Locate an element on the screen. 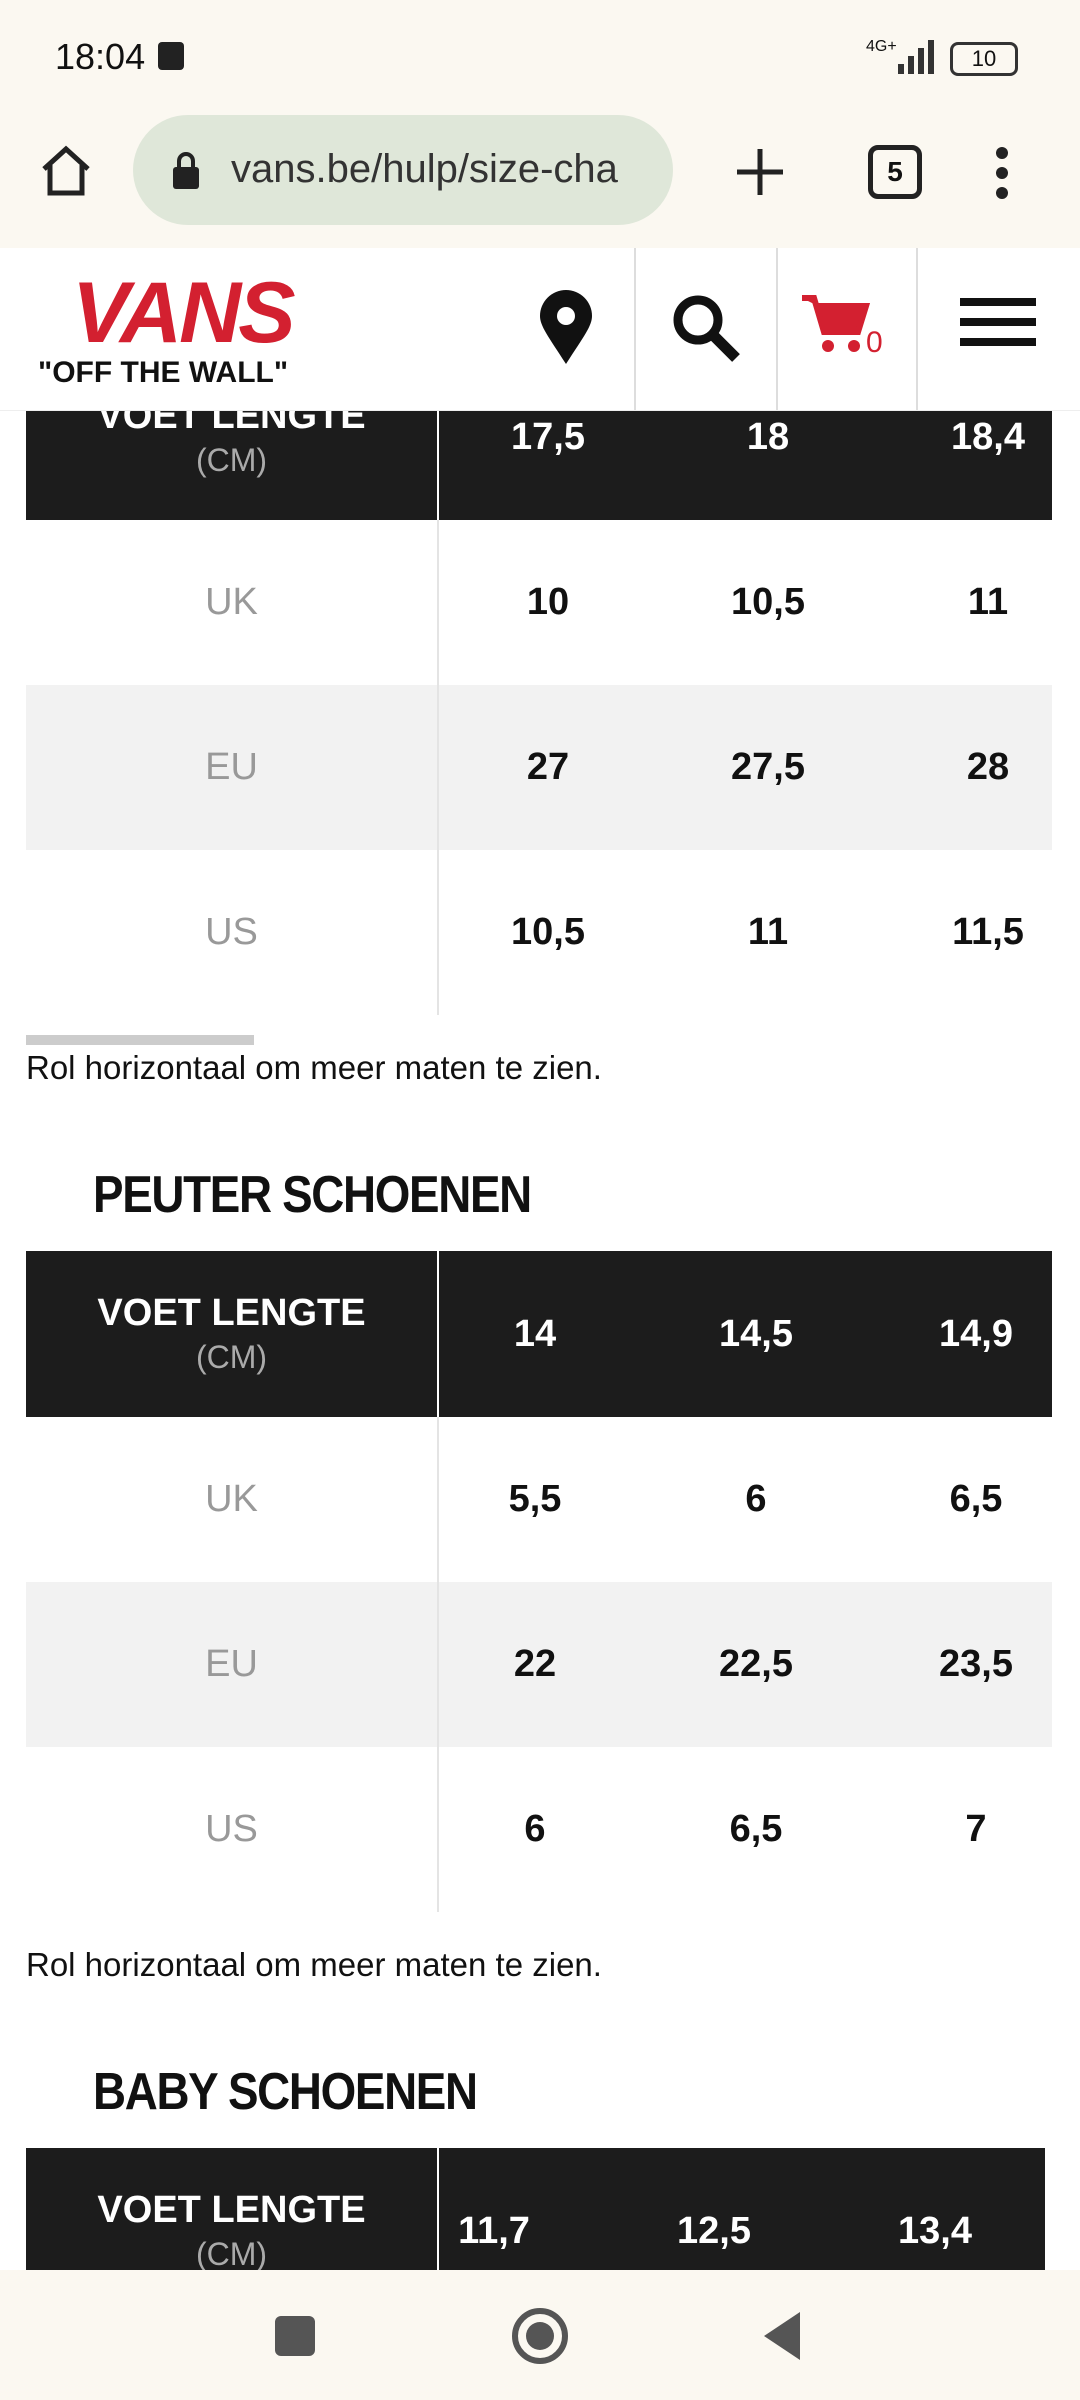  table-row: EU 22 22,5 23,5 is located at coordinates (539, 1664).